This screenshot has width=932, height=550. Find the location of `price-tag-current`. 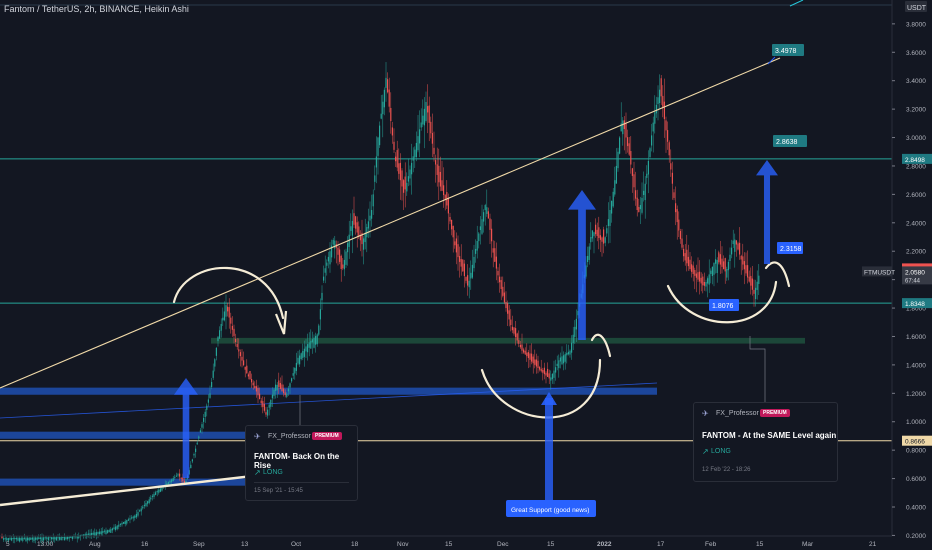

price-tag-current is located at coordinates (917, 275).